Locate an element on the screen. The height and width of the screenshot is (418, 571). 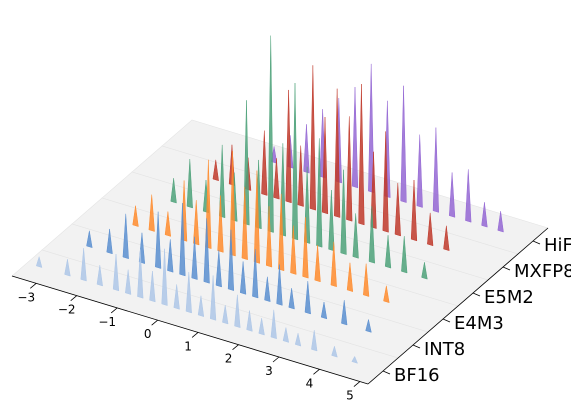
x-tick-label: 2 is located at coordinates (229, 359).